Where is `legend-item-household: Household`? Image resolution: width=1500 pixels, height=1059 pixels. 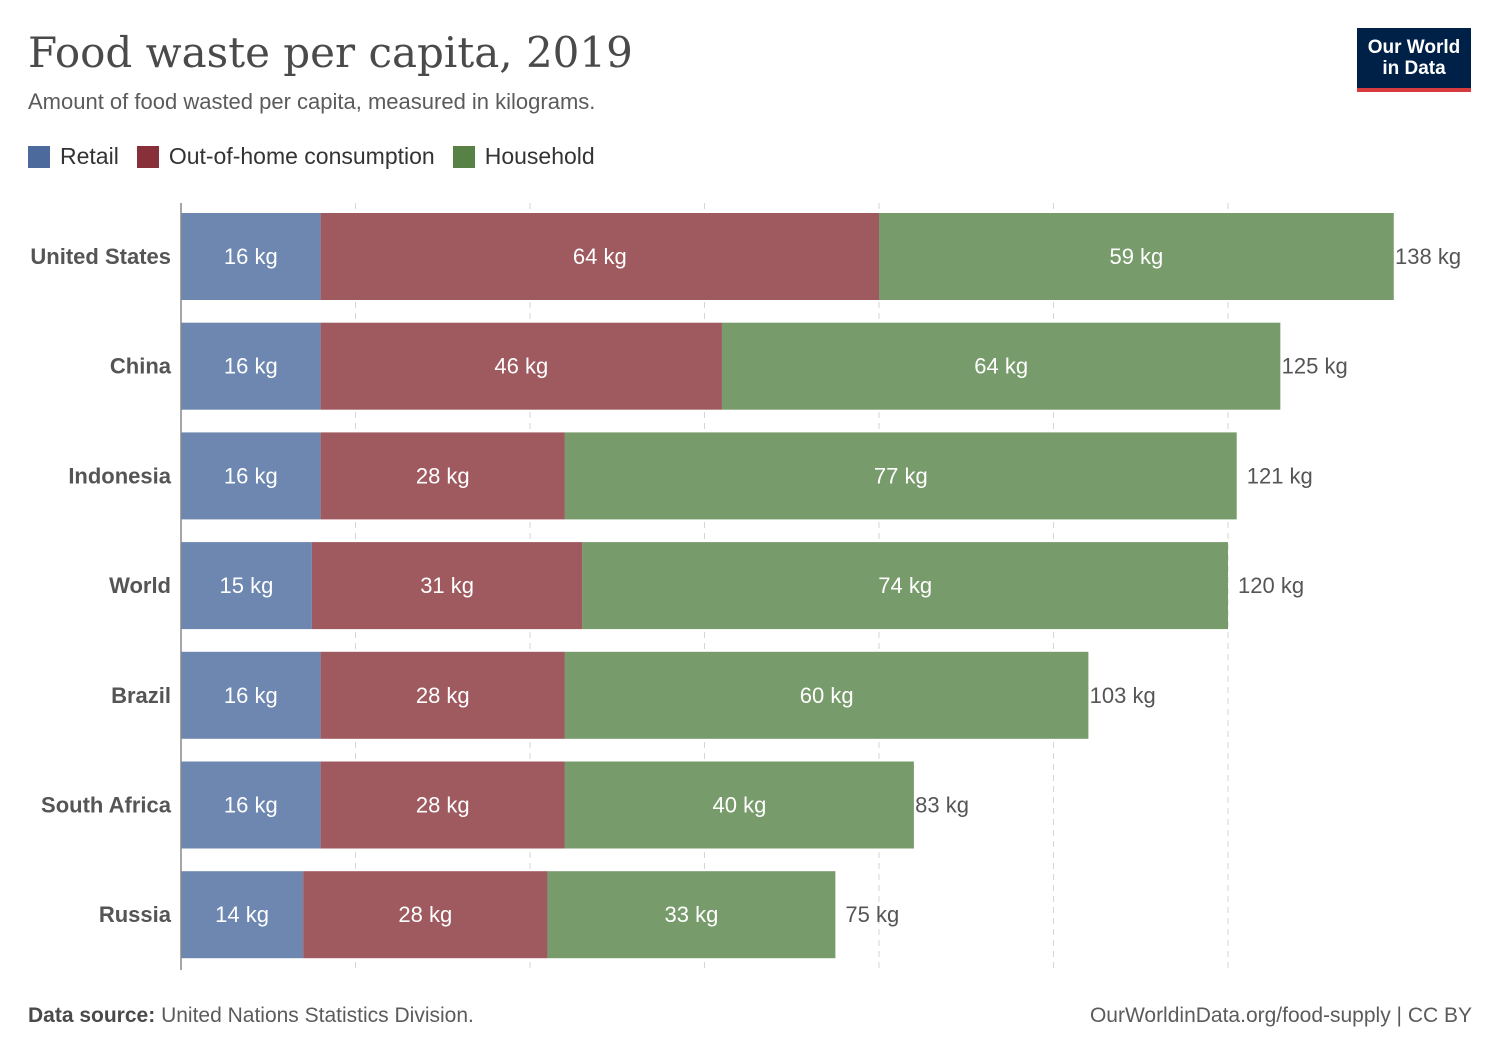 legend-item-household: Household is located at coordinates (523, 156).